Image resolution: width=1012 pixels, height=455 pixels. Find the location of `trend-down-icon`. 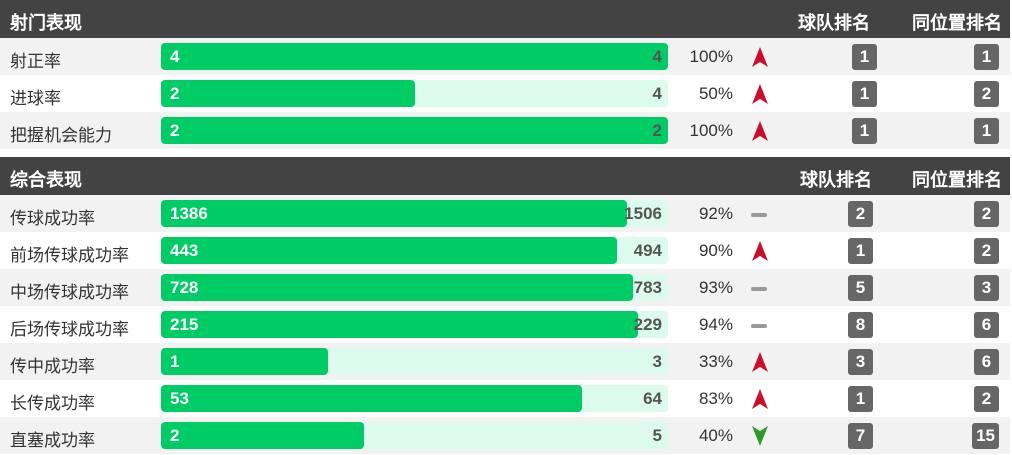

trend-down-icon is located at coordinates (760, 436).